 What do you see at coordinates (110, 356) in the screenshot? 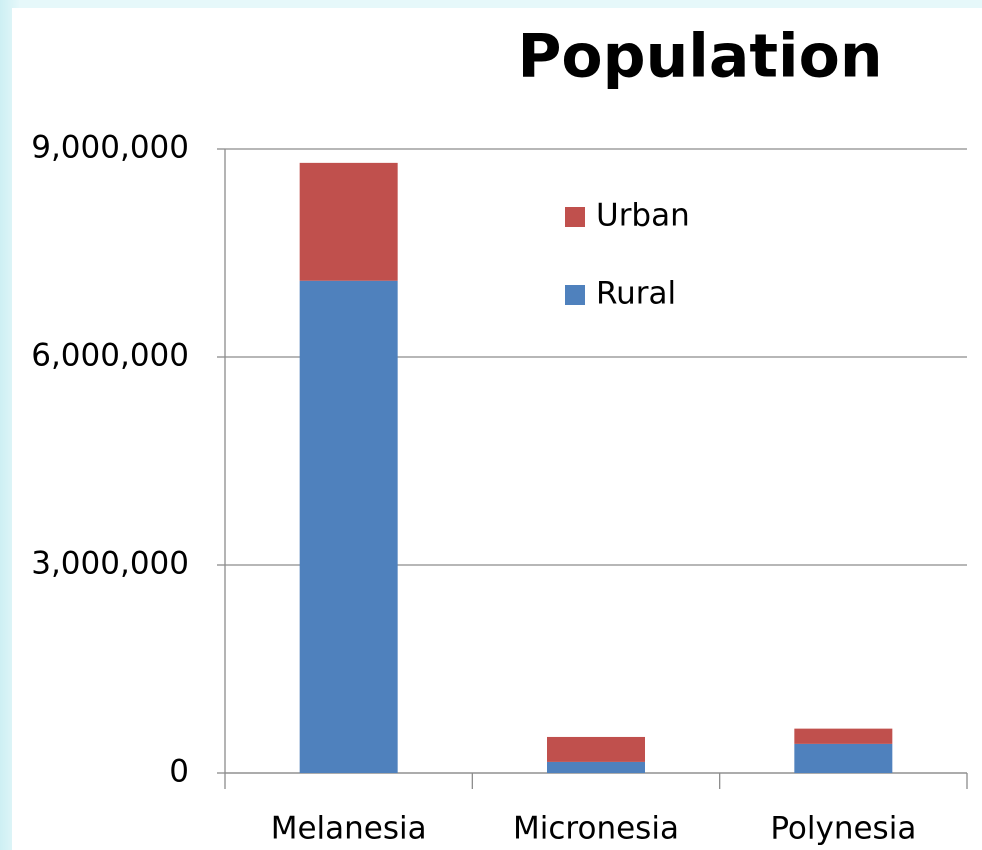
I see `y-tick-label: 6,000,000` at bounding box center [110, 356].